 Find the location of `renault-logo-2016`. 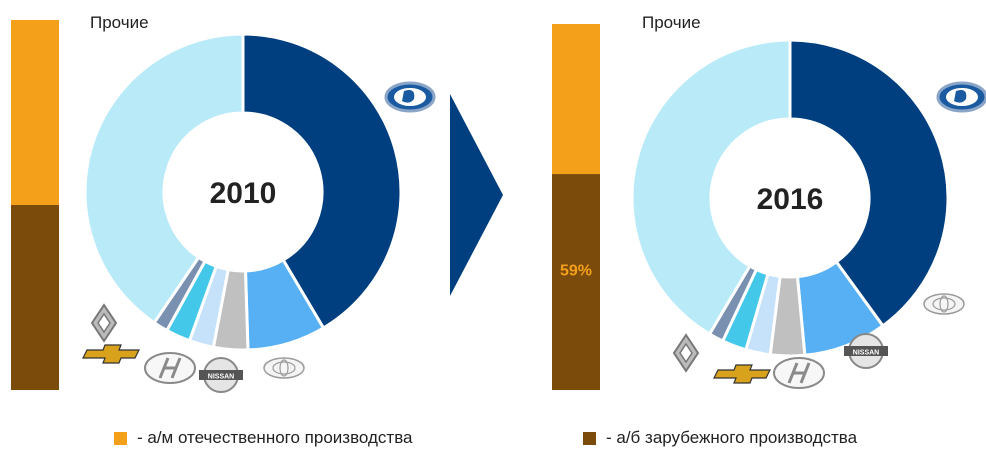

renault-logo-2016 is located at coordinates (686, 353).